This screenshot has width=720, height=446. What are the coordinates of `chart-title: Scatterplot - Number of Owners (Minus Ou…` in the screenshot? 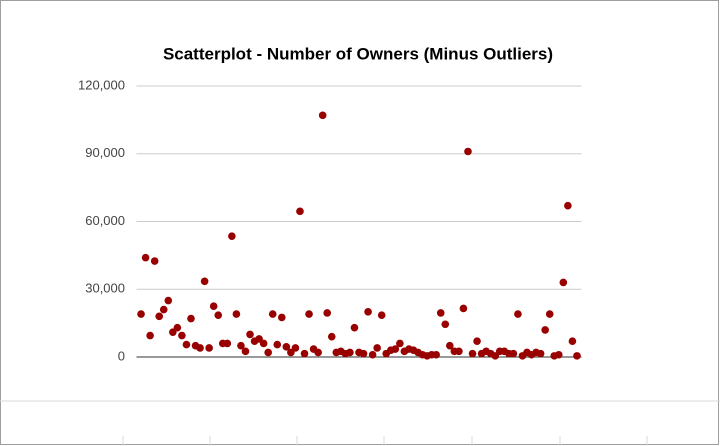 It's located at (358, 53).